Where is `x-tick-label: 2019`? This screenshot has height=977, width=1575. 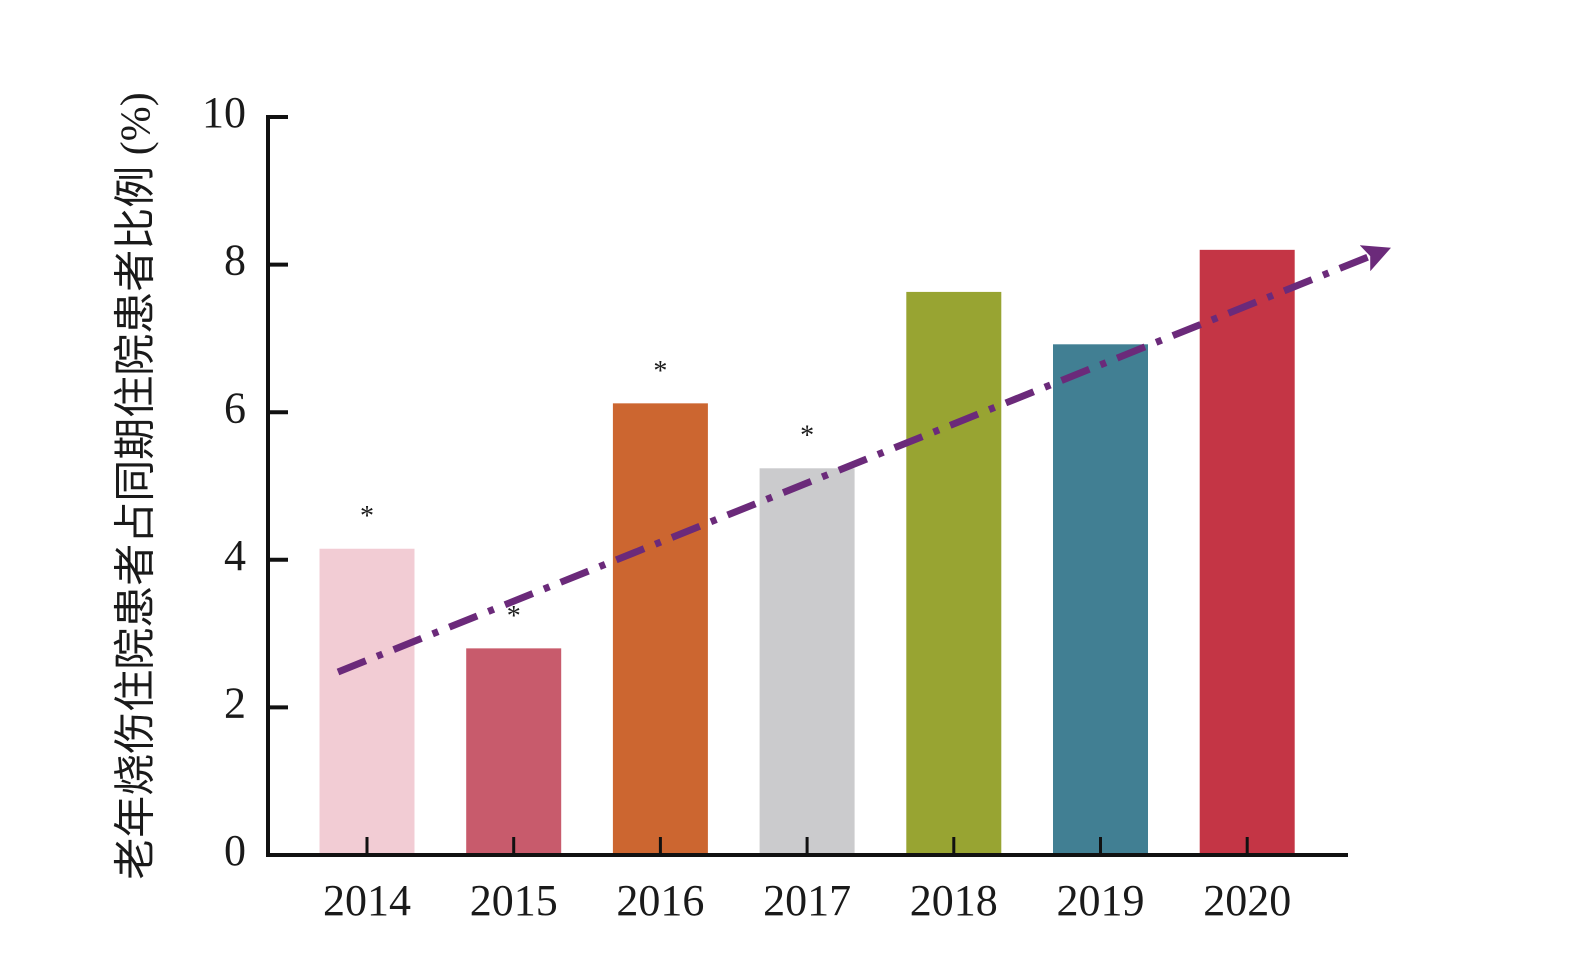
x-tick-label: 2019 is located at coordinates (1101, 900).